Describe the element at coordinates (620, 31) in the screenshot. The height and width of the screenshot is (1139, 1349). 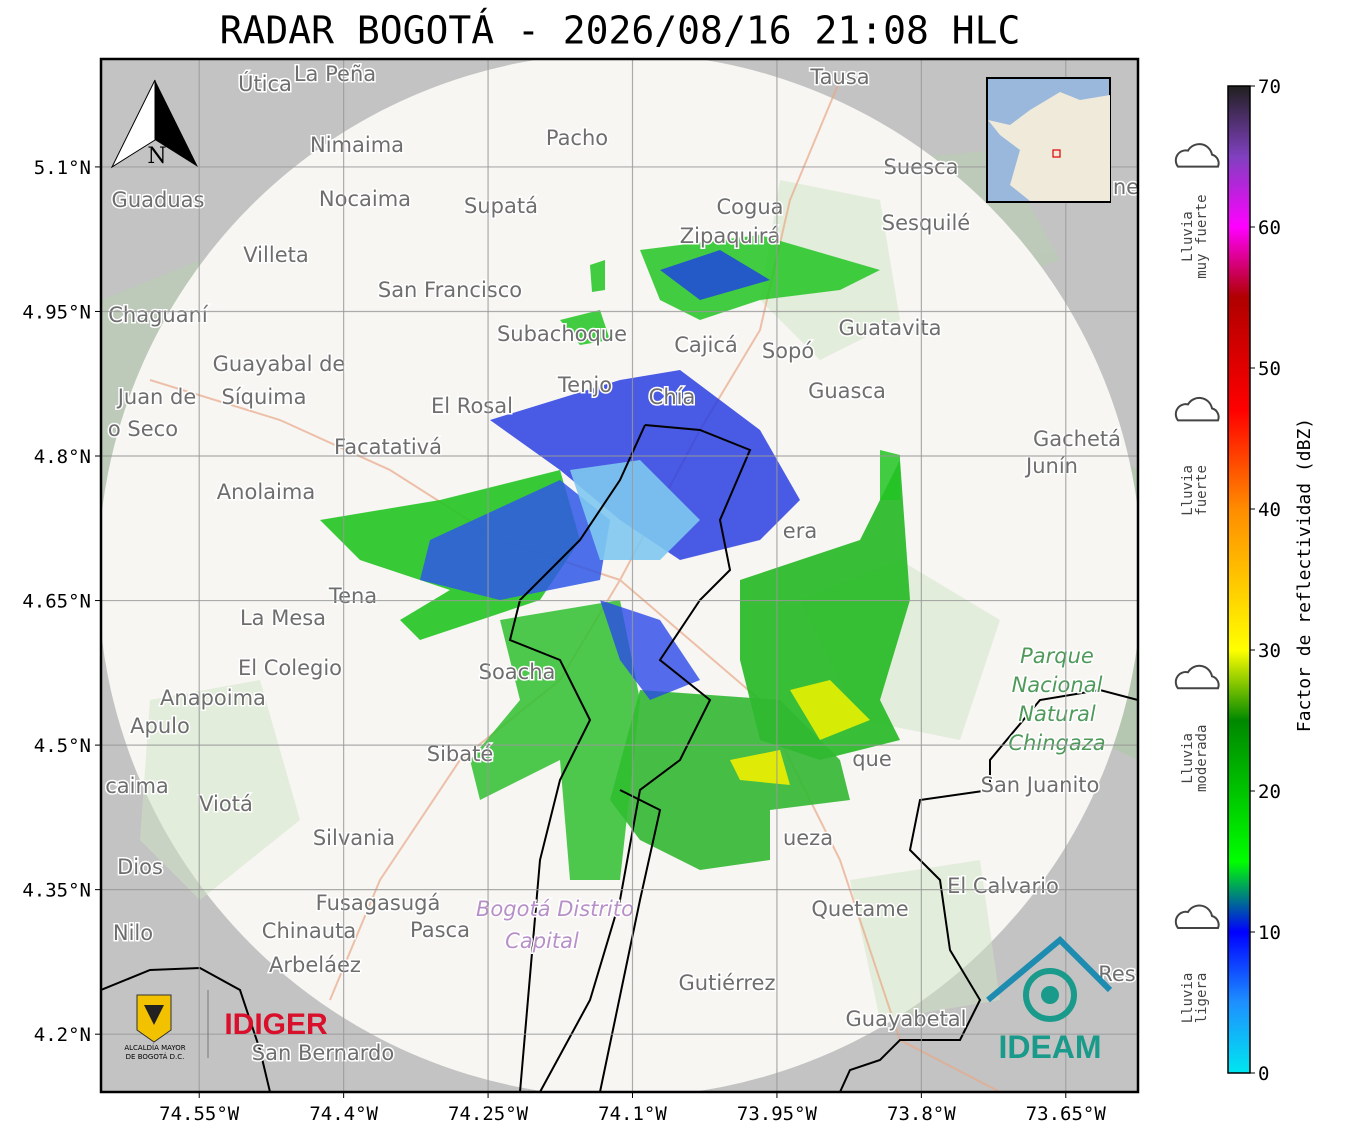
I see `title: RADAR BOGOTÁ - 2026/08/16 21:08 HLC` at that location.